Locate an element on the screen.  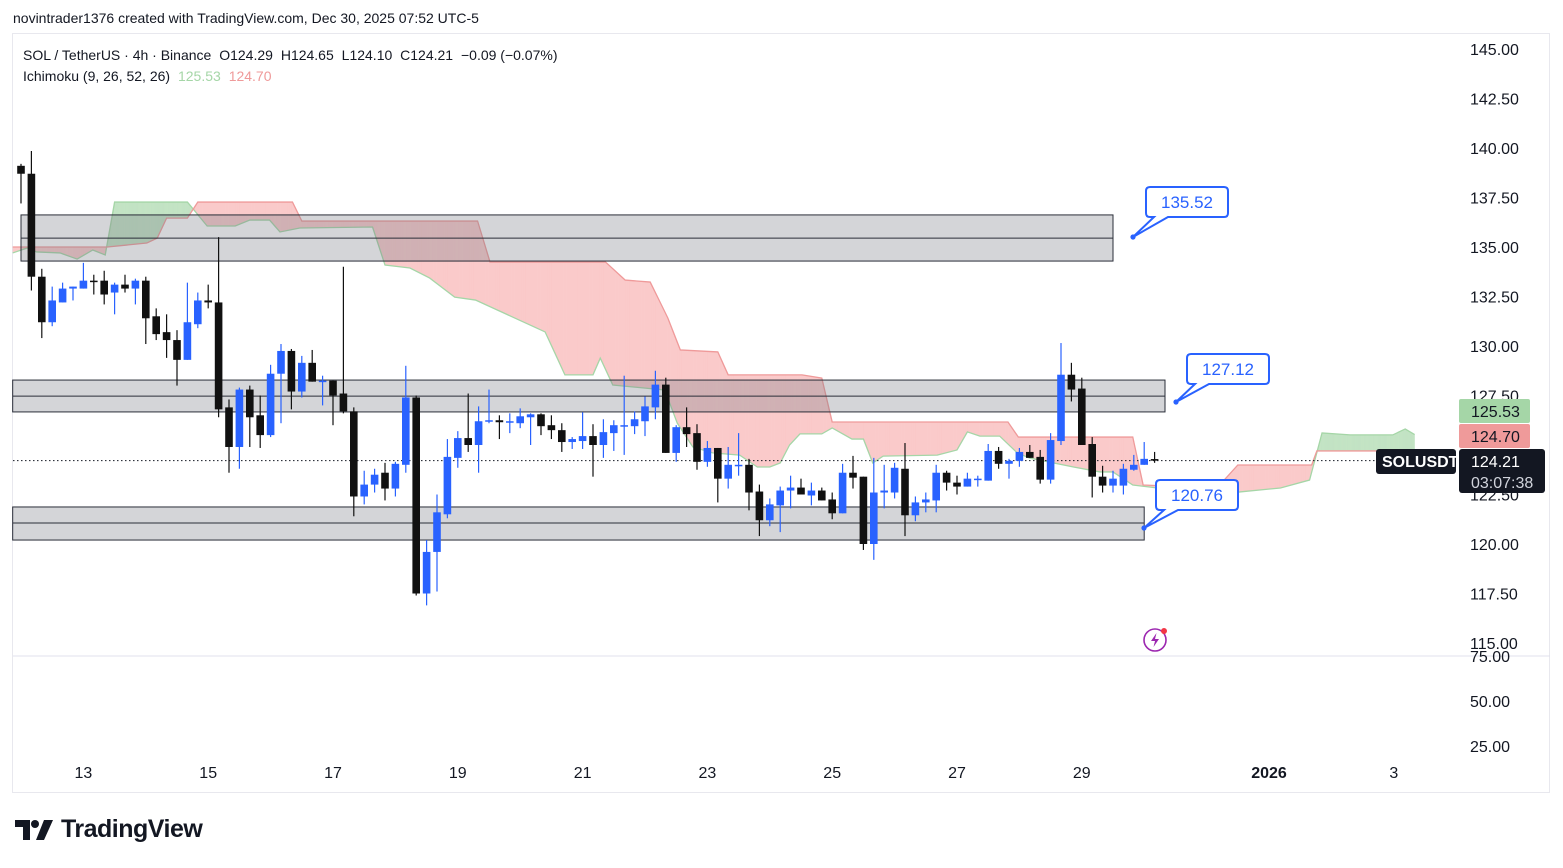
price-callout: 120.76 is located at coordinates (1190, 505).